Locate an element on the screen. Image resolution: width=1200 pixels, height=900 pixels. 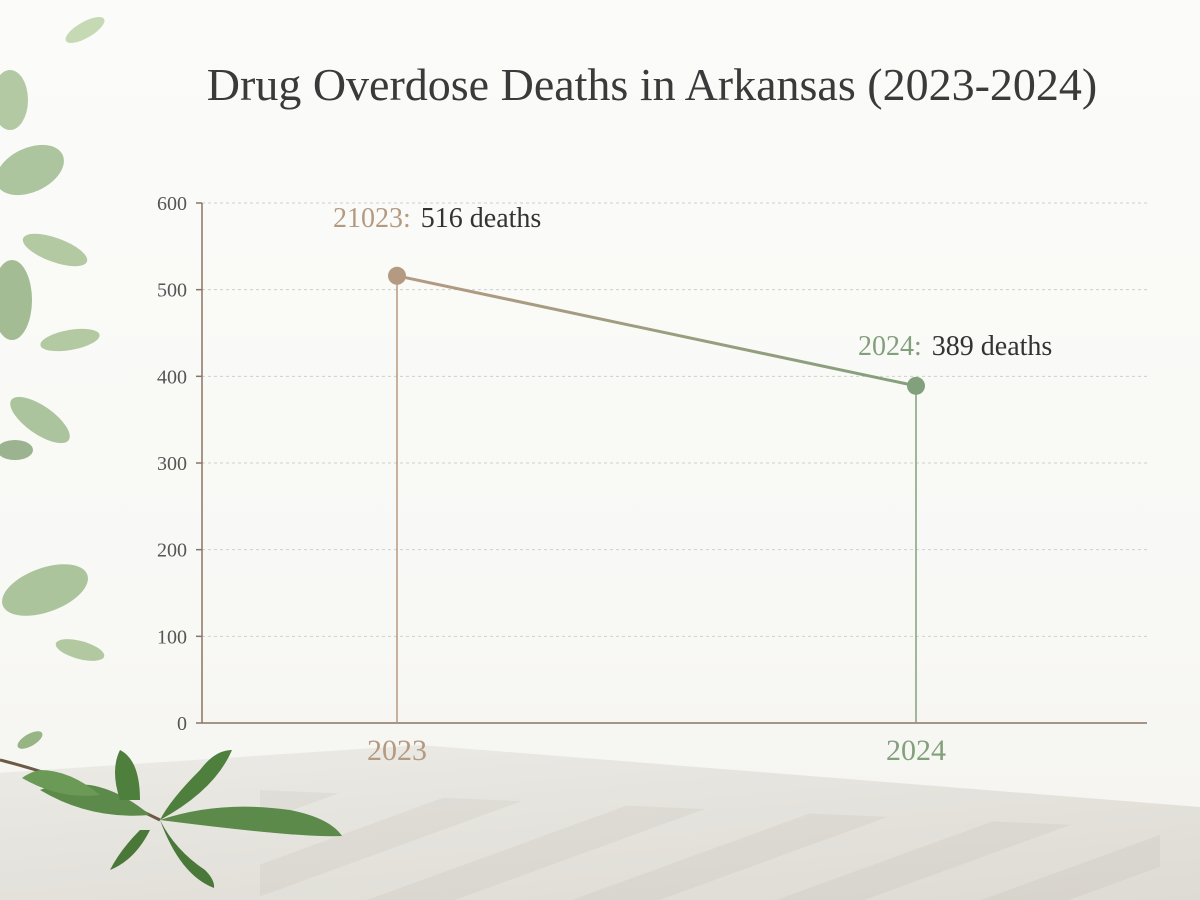
series-line is located at coordinates (656, 331).